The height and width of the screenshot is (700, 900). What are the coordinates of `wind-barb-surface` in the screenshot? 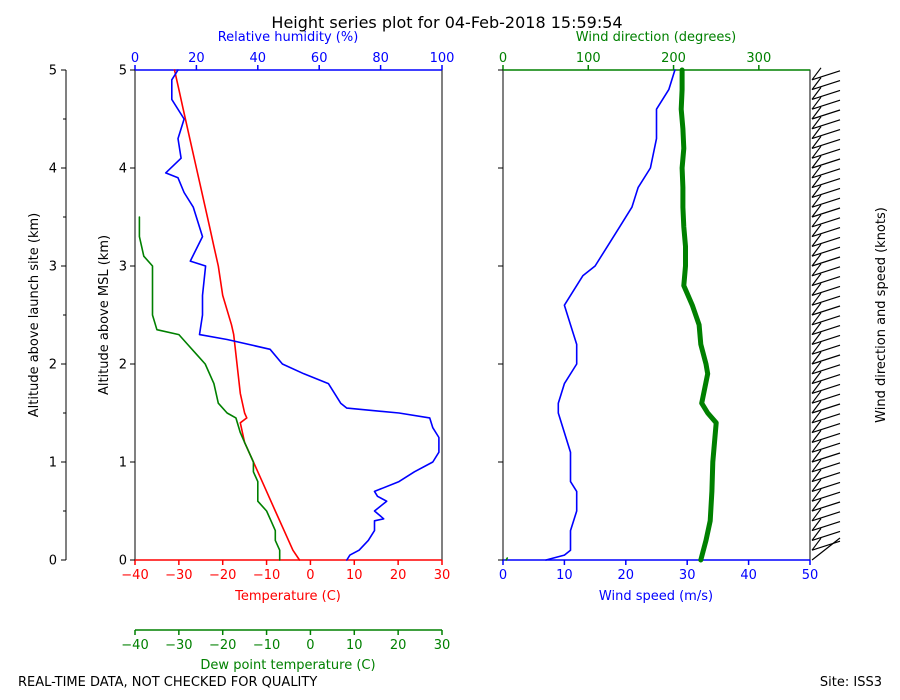 It's located at (826, 549).